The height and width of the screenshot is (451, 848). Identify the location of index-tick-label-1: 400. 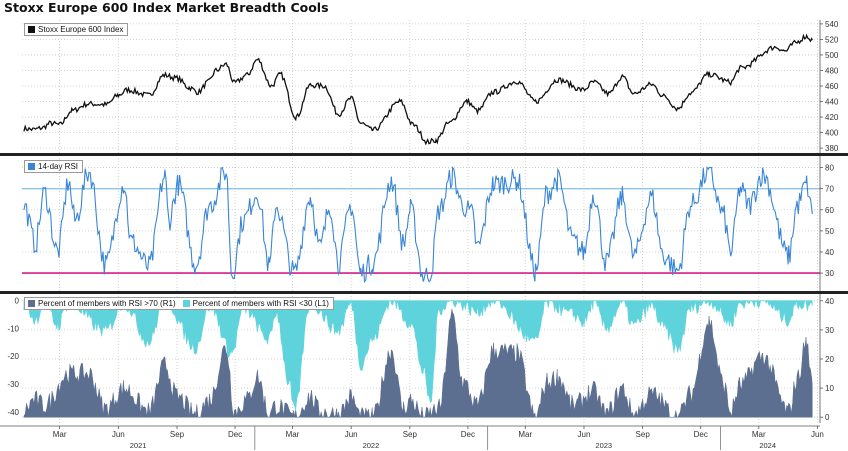
(832, 133).